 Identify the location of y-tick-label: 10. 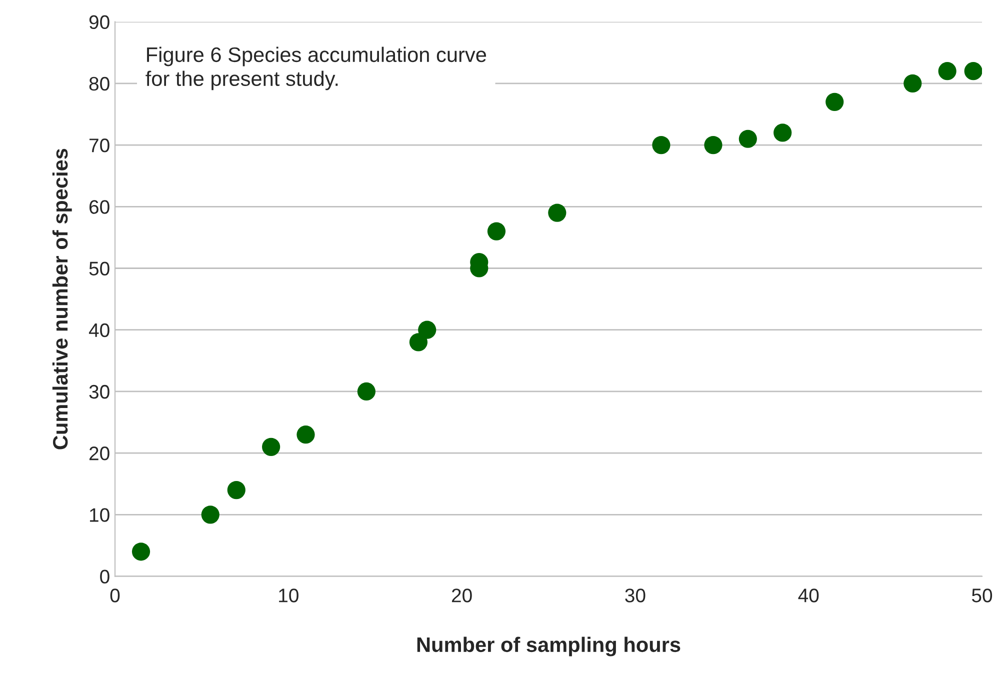
(100, 515).